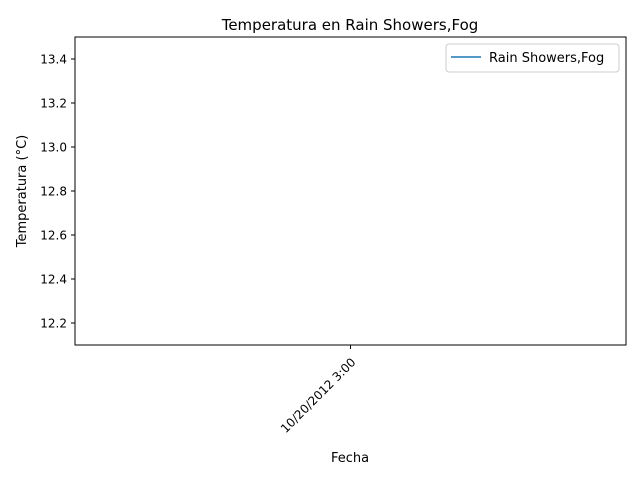 Image resolution: width=640 pixels, height=484 pixels. Describe the element at coordinates (350, 25) in the screenshot. I see `chart-title: Temperatura en Rain Showers,Fog` at that location.